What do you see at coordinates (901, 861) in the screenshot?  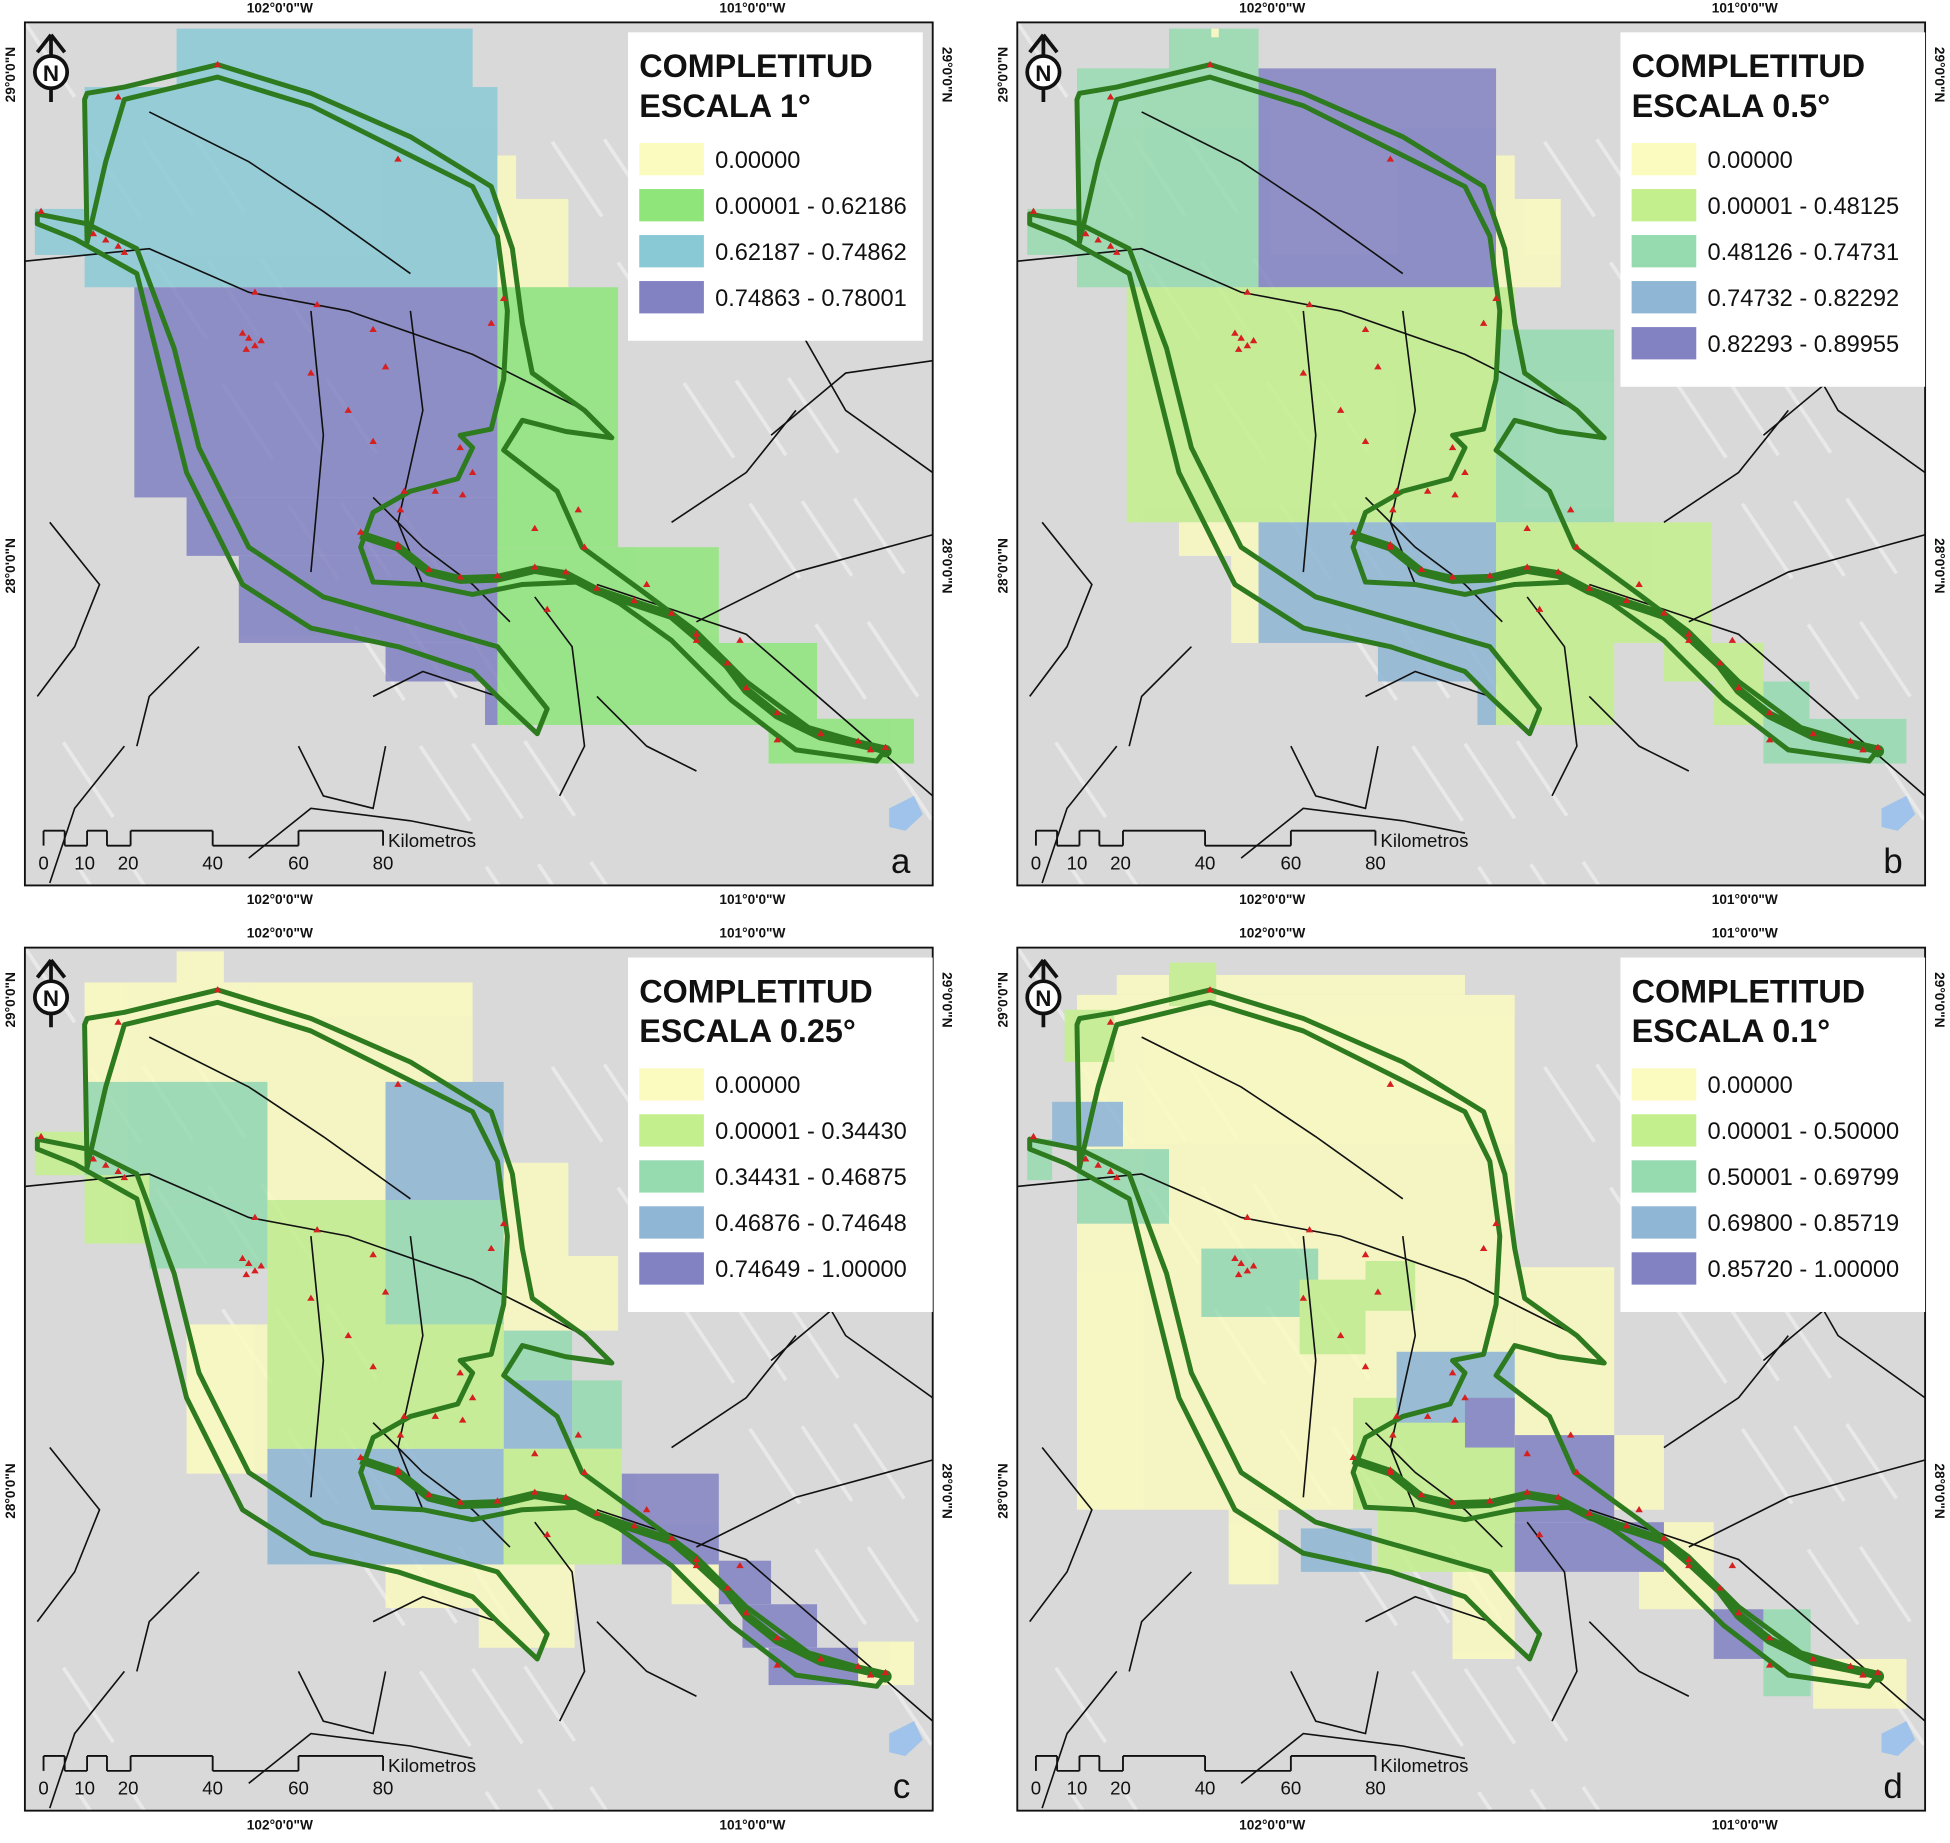 I see `panel-letter: a` at bounding box center [901, 861].